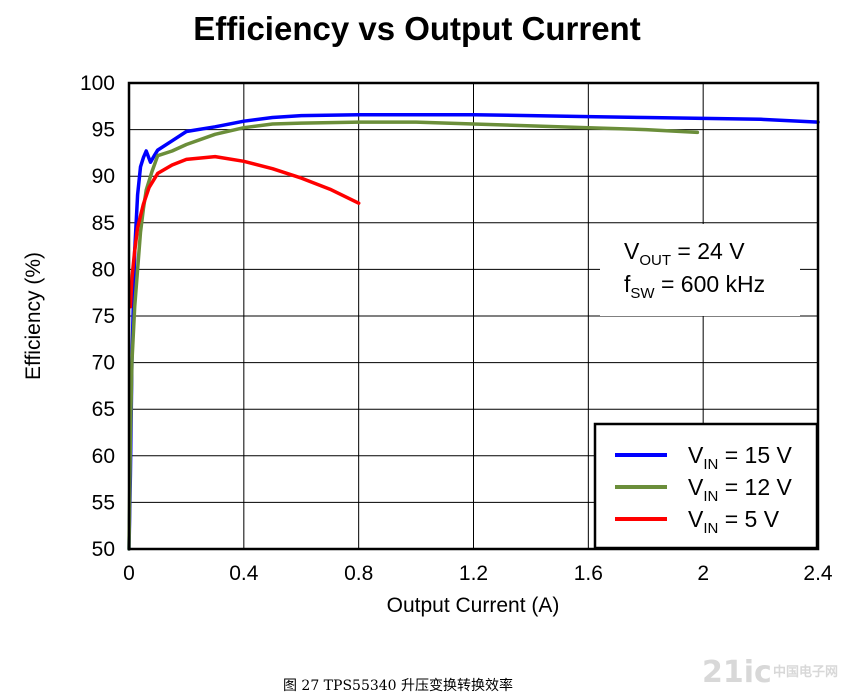 This screenshot has height=700, width=856. What do you see at coordinates (103, 316) in the screenshot?
I see `y-tick-label: 75` at bounding box center [103, 316].